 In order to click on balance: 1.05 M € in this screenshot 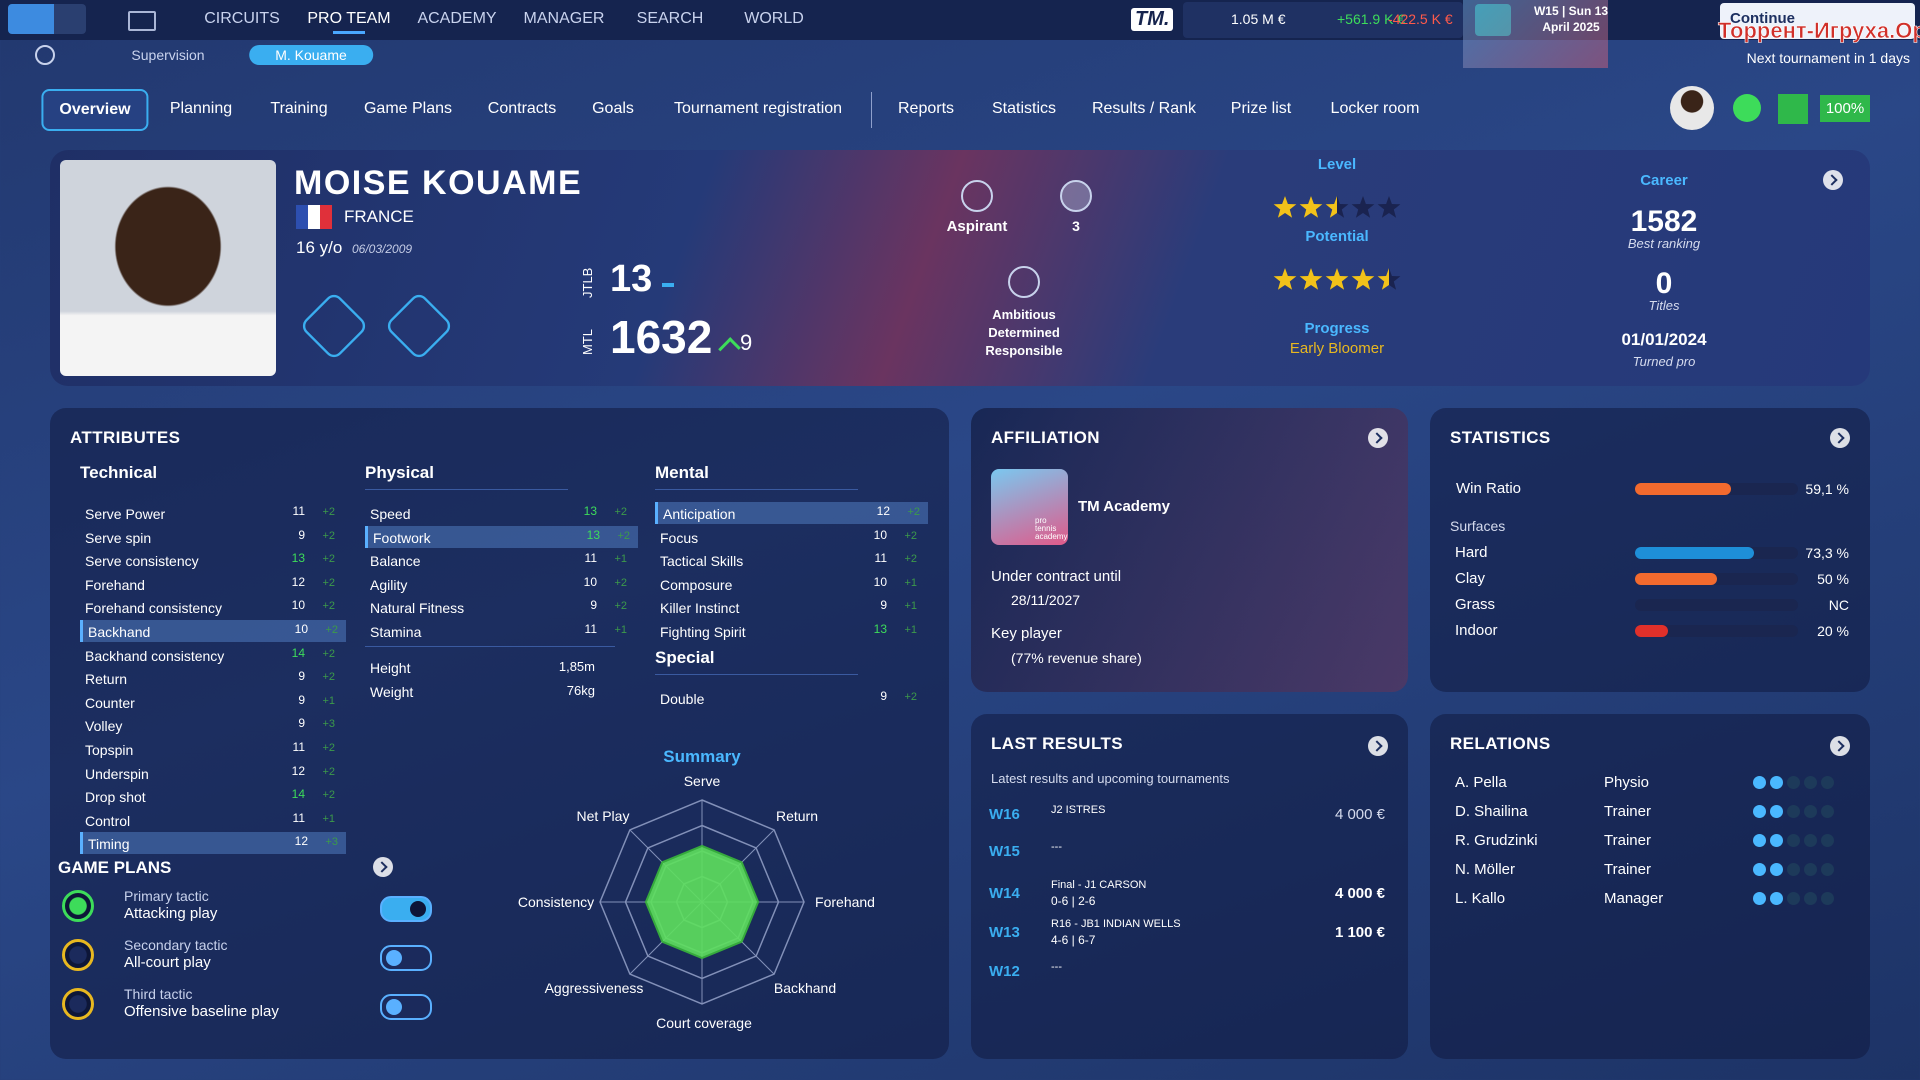, I will do `click(1258, 19)`.